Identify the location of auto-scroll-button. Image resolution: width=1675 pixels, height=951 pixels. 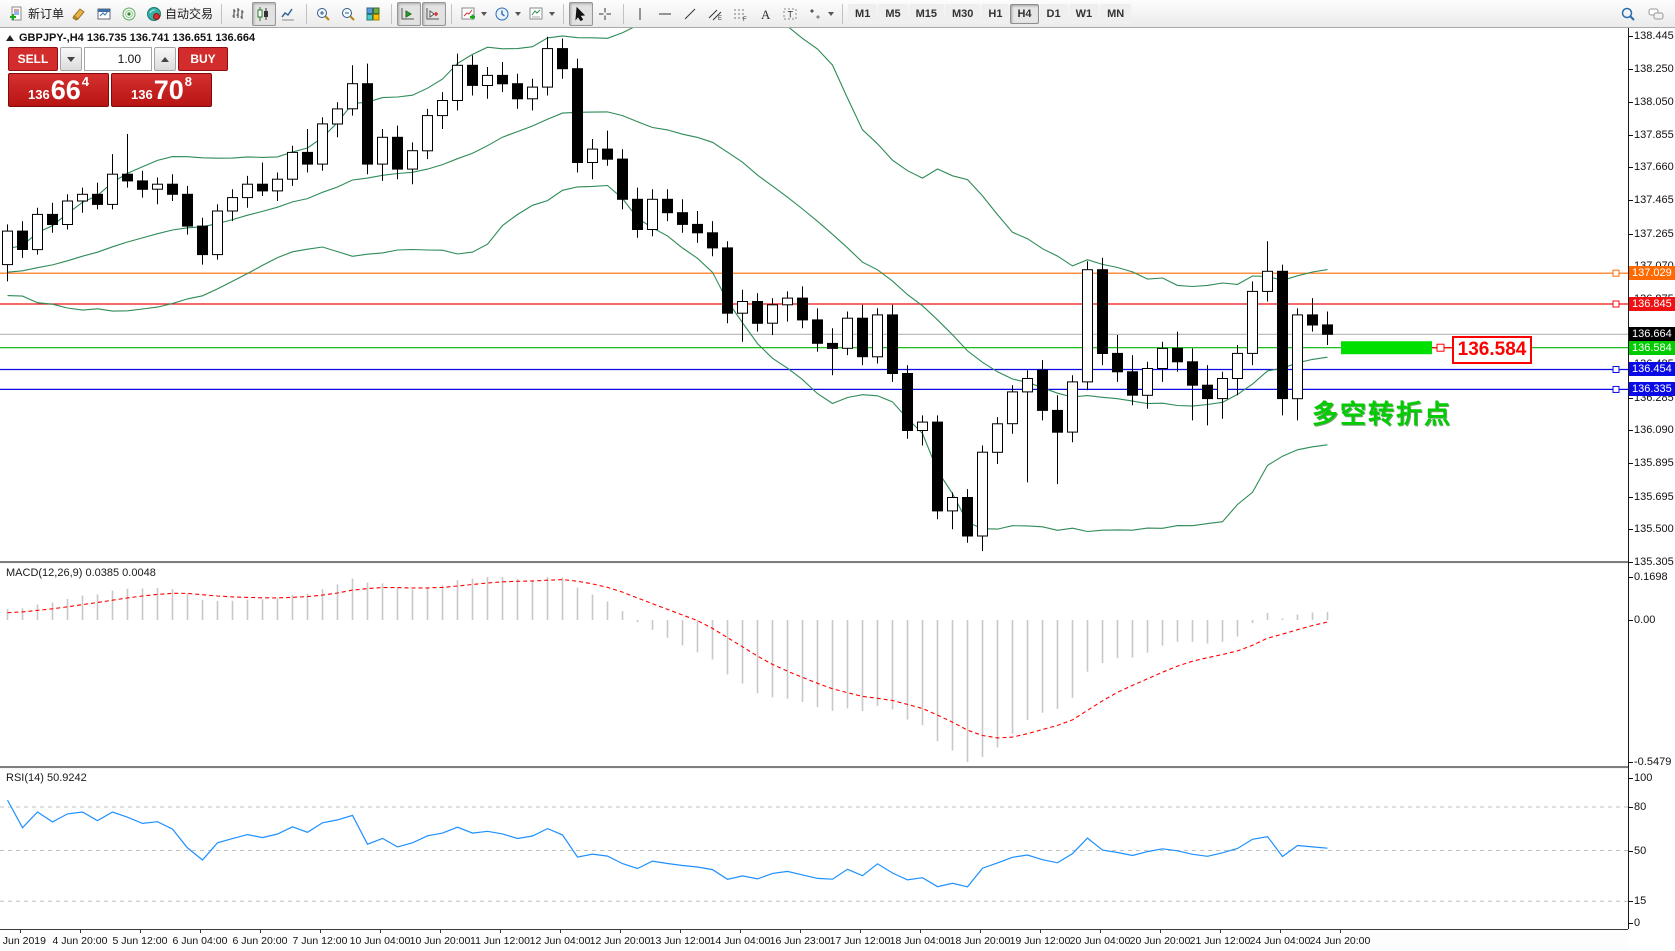
(409, 13).